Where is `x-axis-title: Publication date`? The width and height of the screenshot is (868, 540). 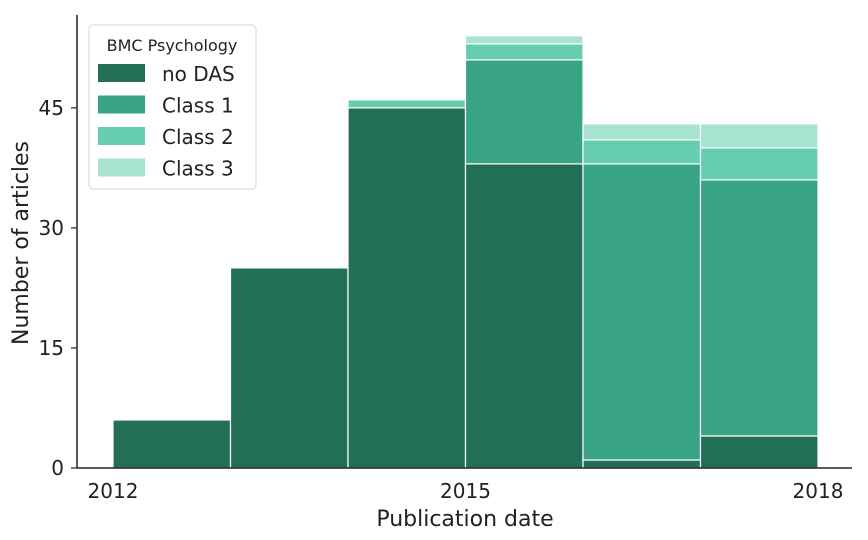
x-axis-title: Publication date is located at coordinates (464, 519).